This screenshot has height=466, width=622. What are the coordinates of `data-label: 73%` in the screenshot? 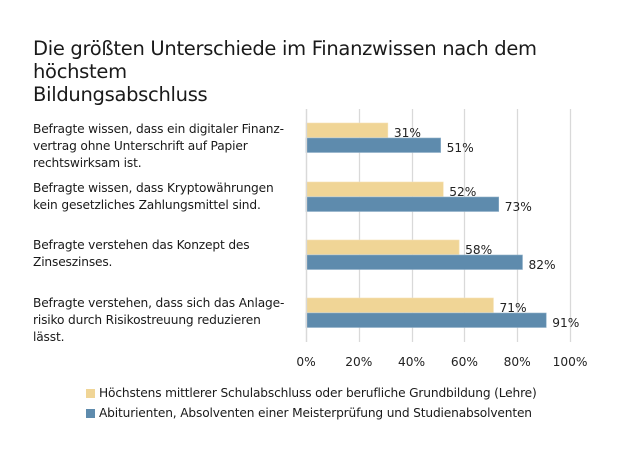 It's located at (518, 207).